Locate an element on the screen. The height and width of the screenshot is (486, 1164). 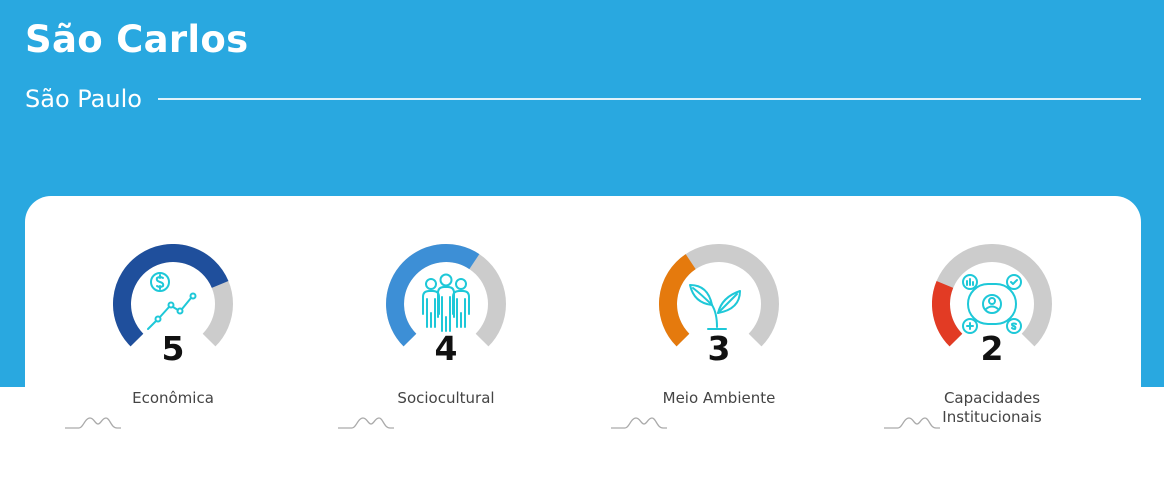
city-title: São Carlos is located at coordinates (137, 39).